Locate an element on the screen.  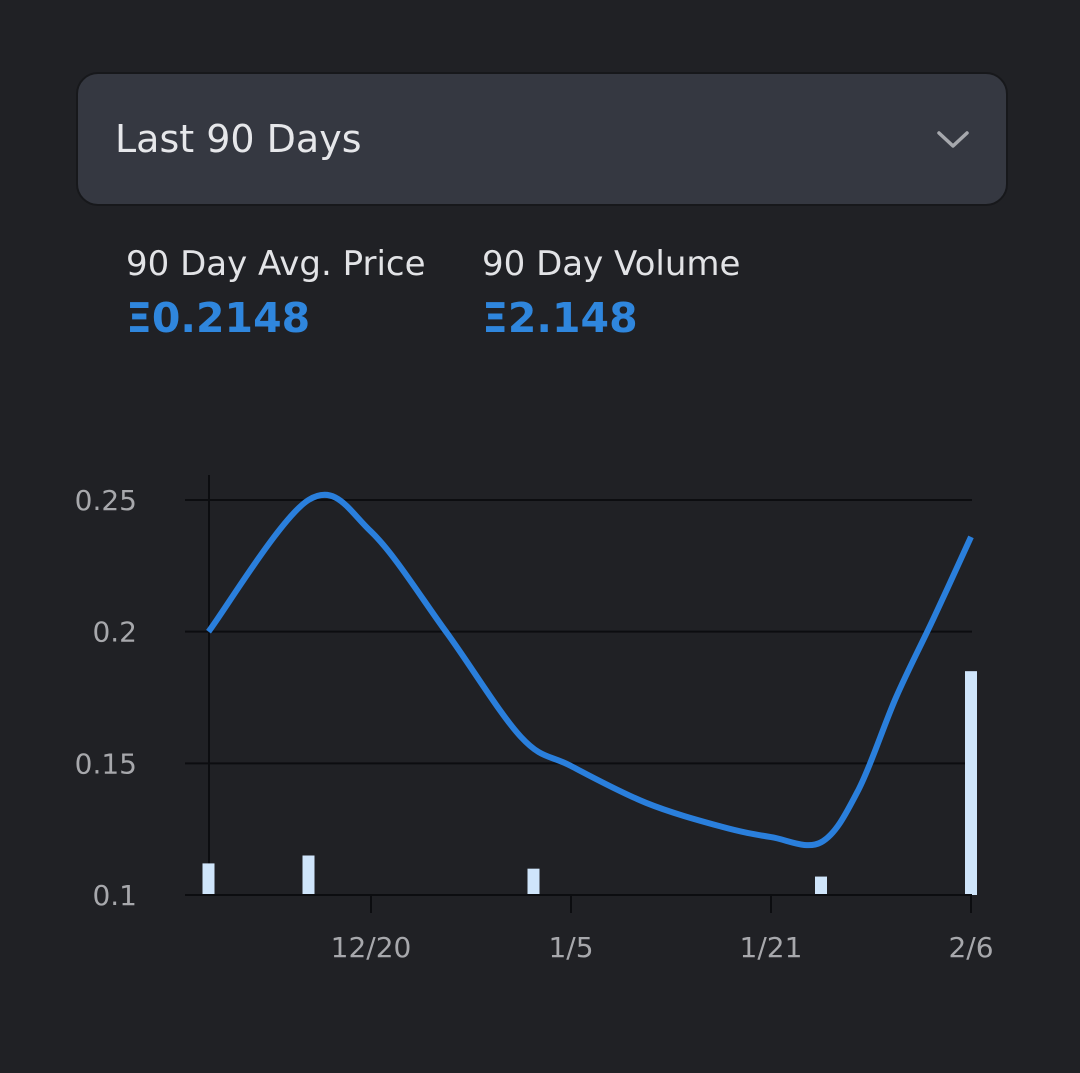
x-tick-label: 2/6 is located at coordinates (970, 947).